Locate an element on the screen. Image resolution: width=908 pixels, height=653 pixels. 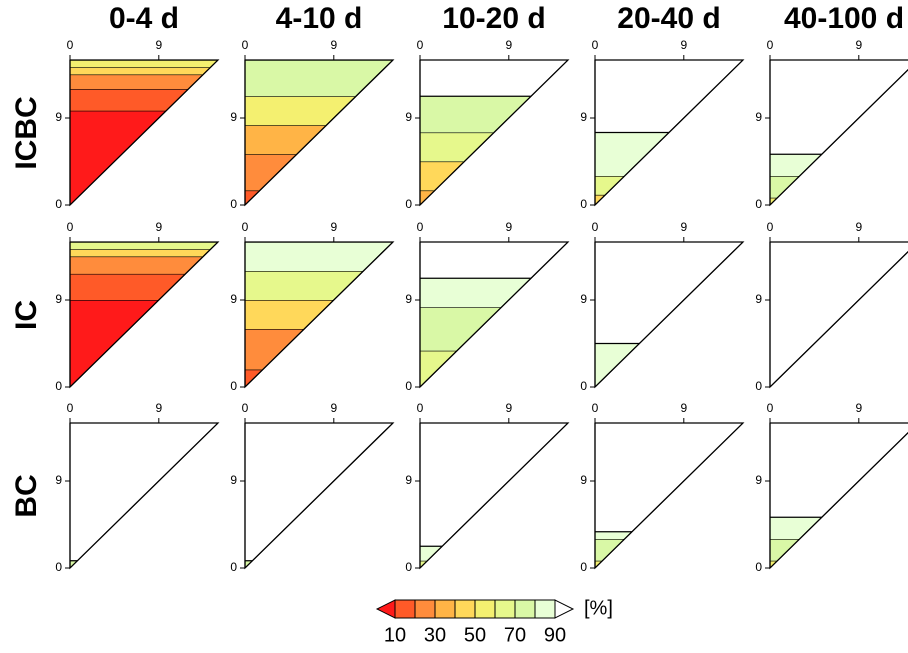
colorbar-tick-label: 70 is located at coordinates (515, 635).